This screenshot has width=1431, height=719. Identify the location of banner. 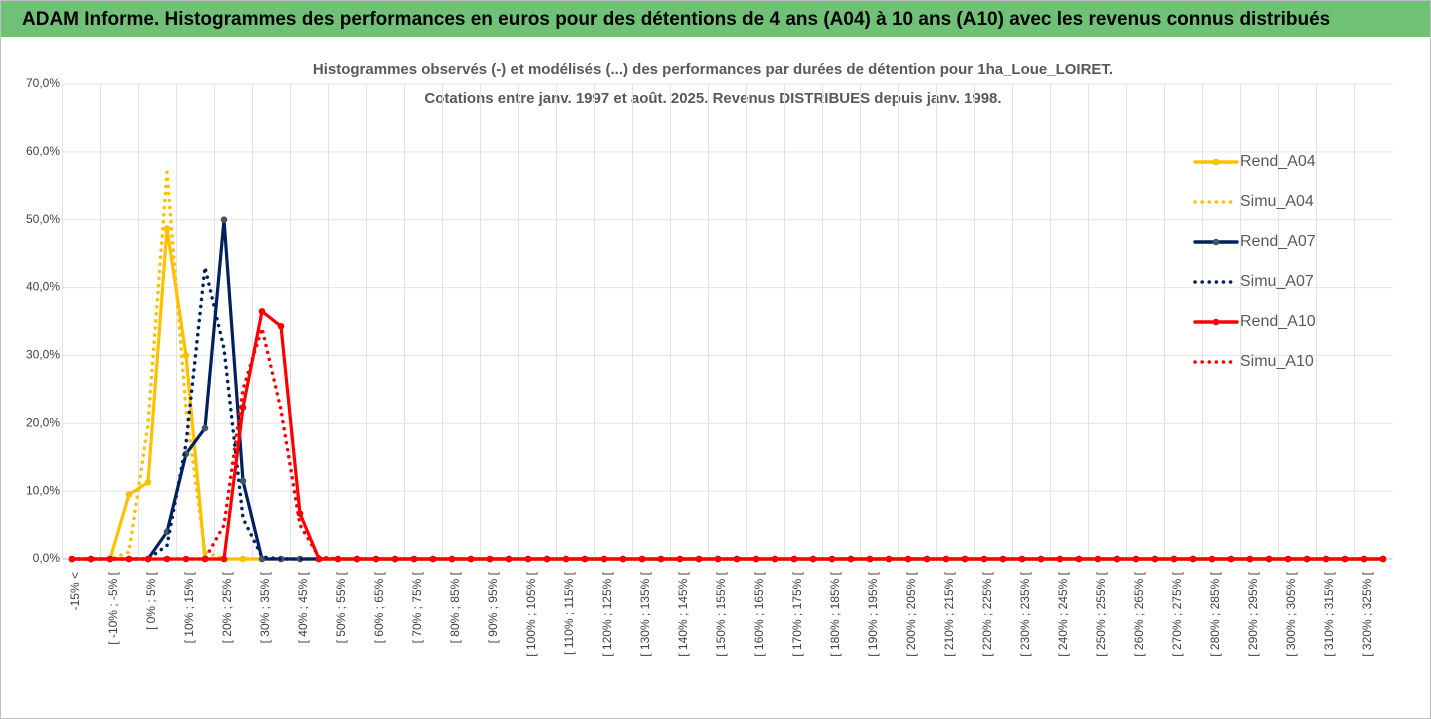
(715, 19).